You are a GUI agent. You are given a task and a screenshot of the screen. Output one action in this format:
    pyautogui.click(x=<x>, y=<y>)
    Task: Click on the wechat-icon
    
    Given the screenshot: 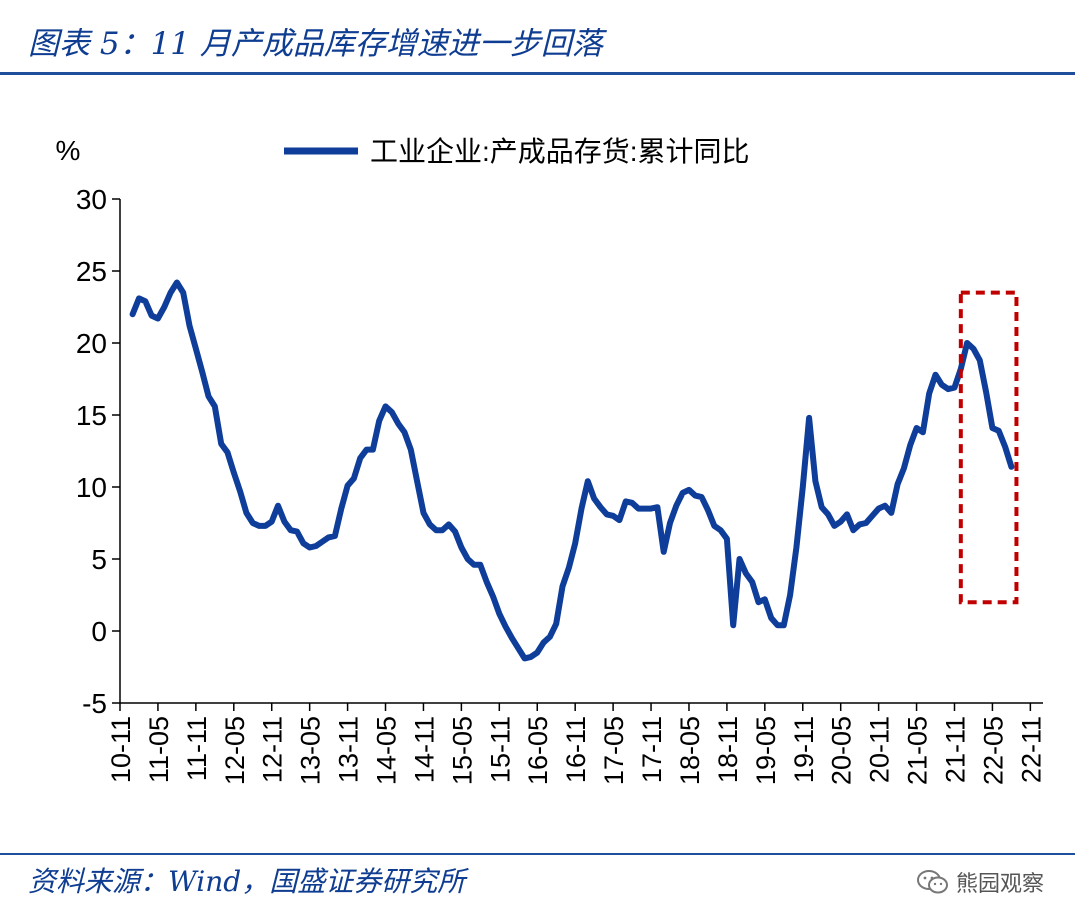 What is the action you would take?
    pyautogui.click(x=932, y=882)
    